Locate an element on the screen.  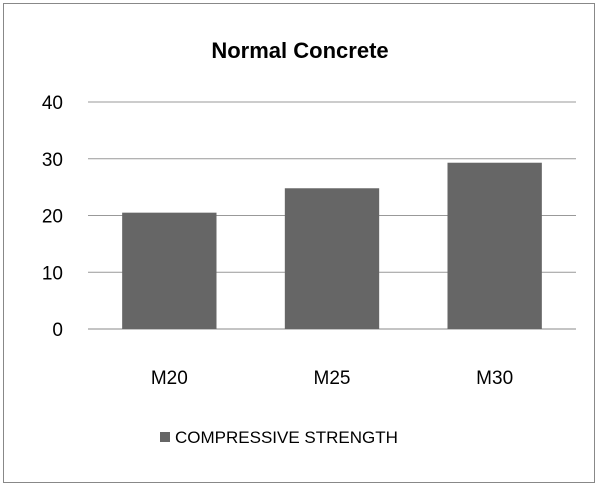
x-tick-label: M30 is located at coordinates (494, 378).